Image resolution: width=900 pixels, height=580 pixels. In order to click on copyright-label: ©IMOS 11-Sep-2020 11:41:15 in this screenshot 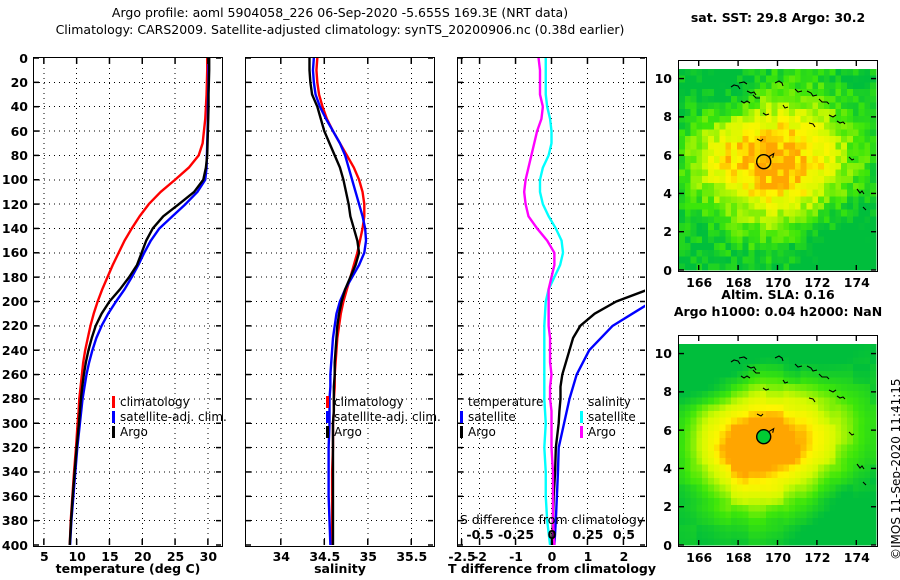, I will do `click(894, 469)`.